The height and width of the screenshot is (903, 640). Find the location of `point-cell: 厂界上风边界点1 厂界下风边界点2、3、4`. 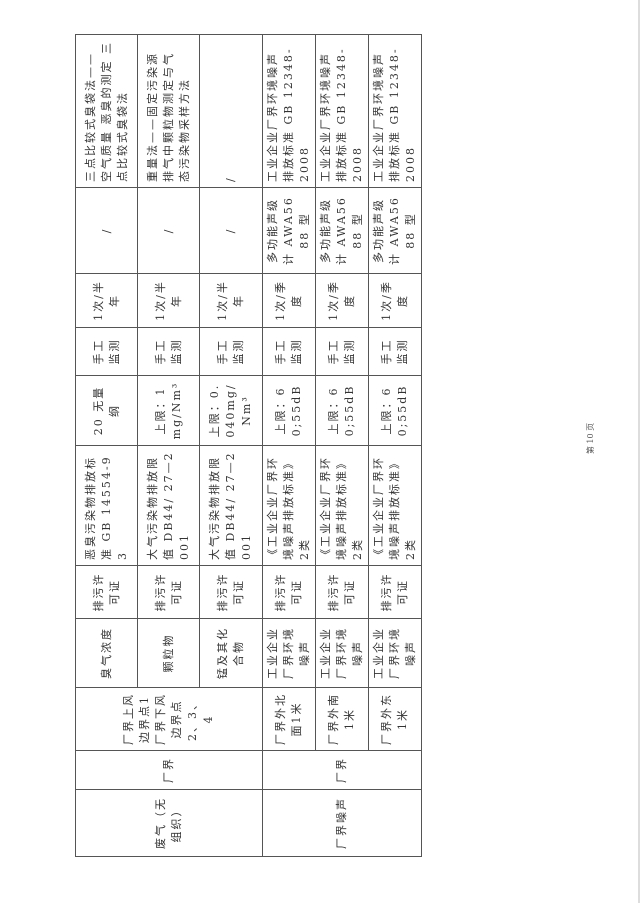

point-cell: 厂界上风边界点1 厂界下风边界点2、3、4 is located at coordinates (169, 719).